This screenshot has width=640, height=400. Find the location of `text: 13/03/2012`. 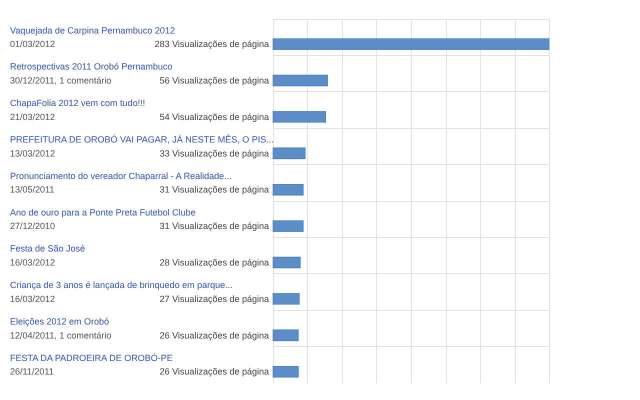

text: 13/03/2012 is located at coordinates (33, 153).